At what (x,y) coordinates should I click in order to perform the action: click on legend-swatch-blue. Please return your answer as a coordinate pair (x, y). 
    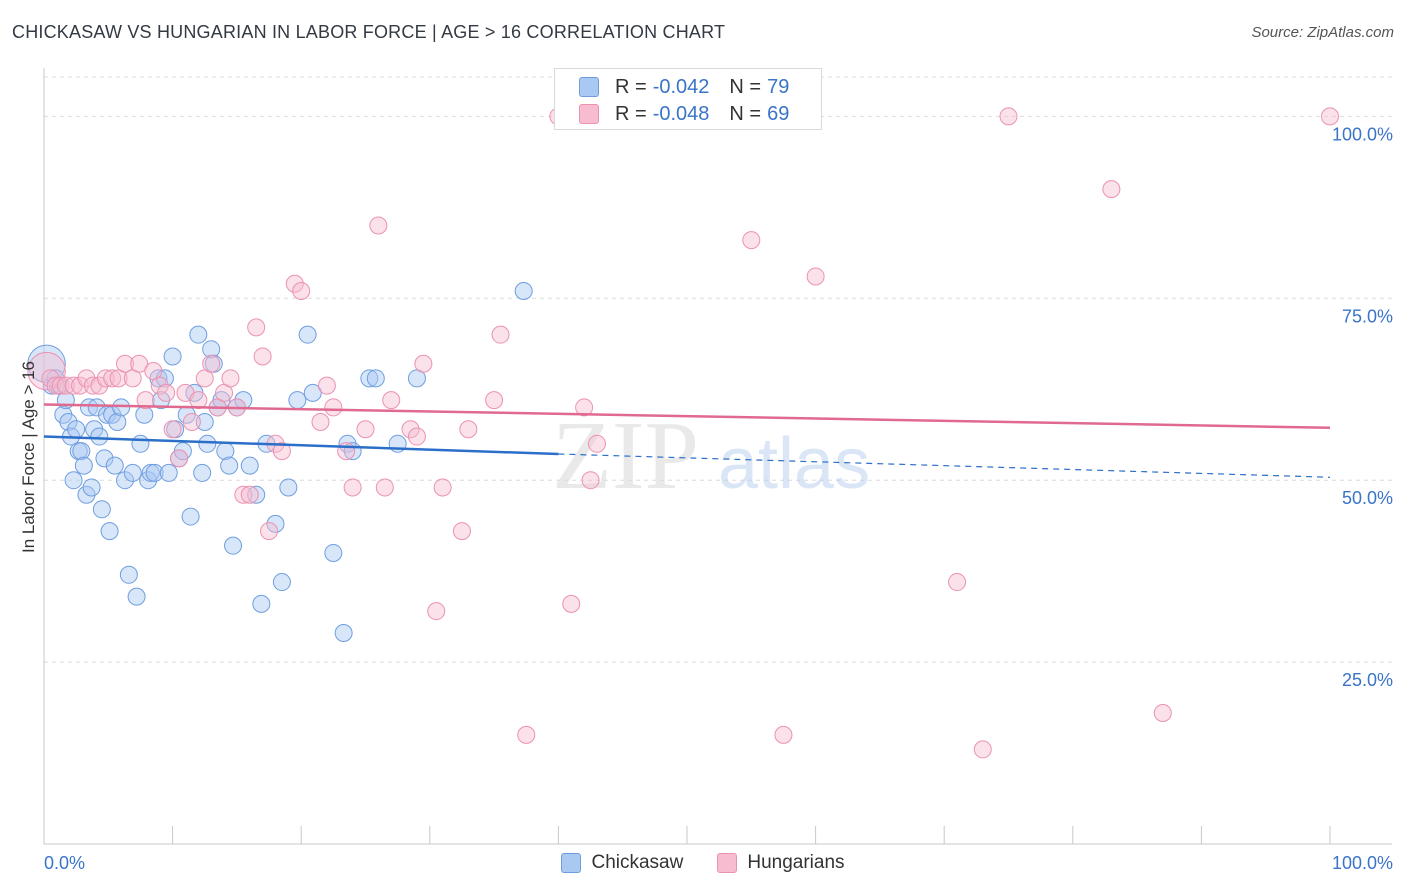
    Looking at the image, I should click on (589, 87).